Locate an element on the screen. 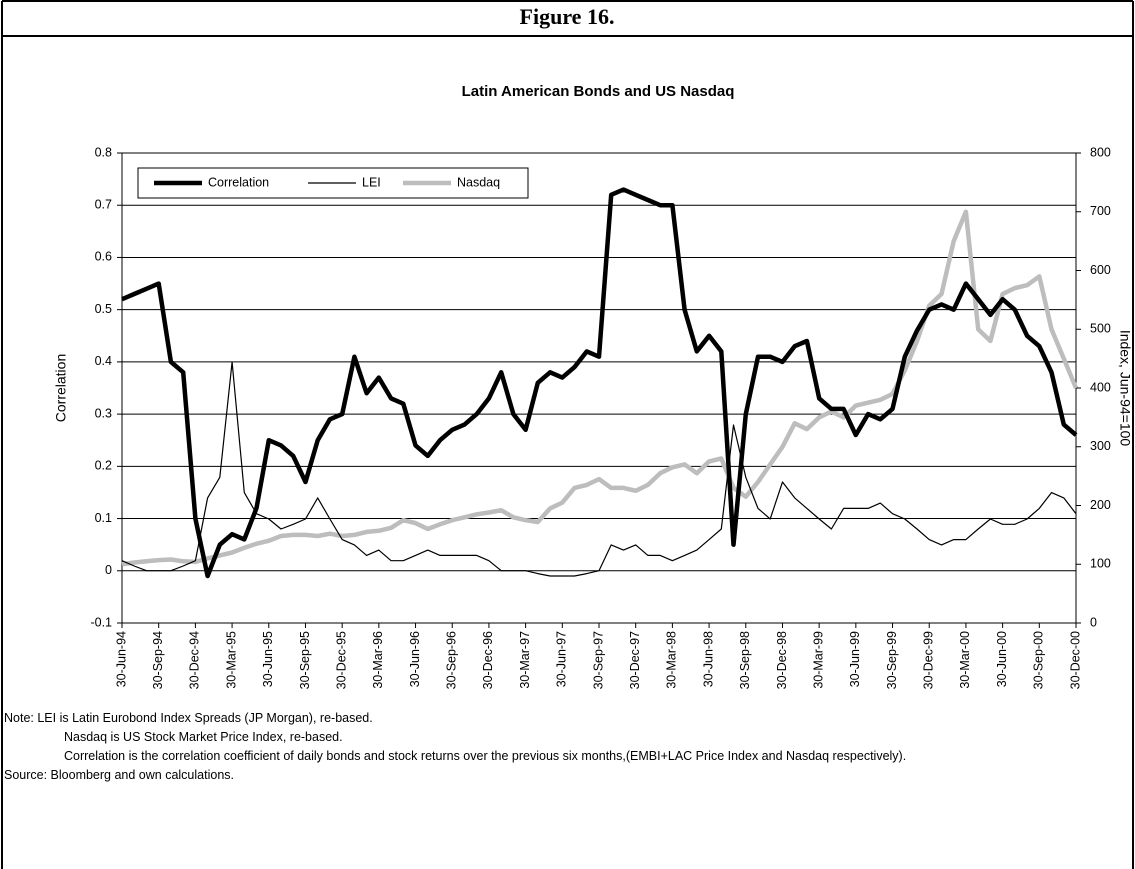 This screenshot has height=869, width=1135. x-tick-label: 30-Jun-96 is located at coordinates (415, 659).